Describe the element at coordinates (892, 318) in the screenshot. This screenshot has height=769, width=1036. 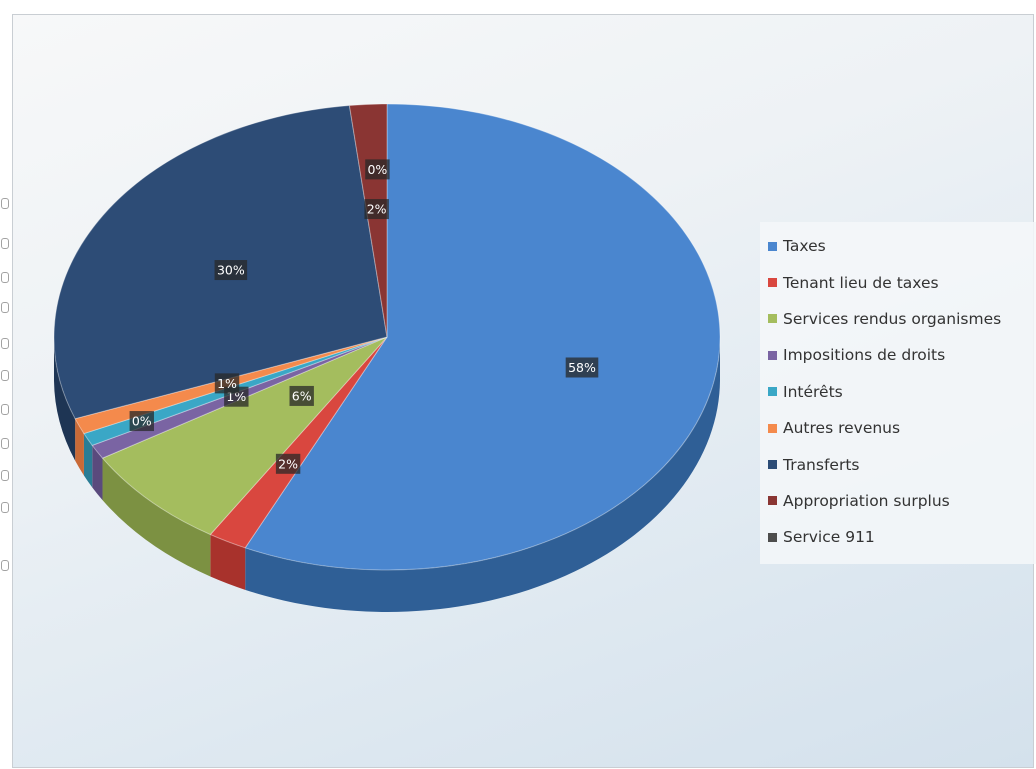
I see `legend-label: Services rendus organismes` at that location.